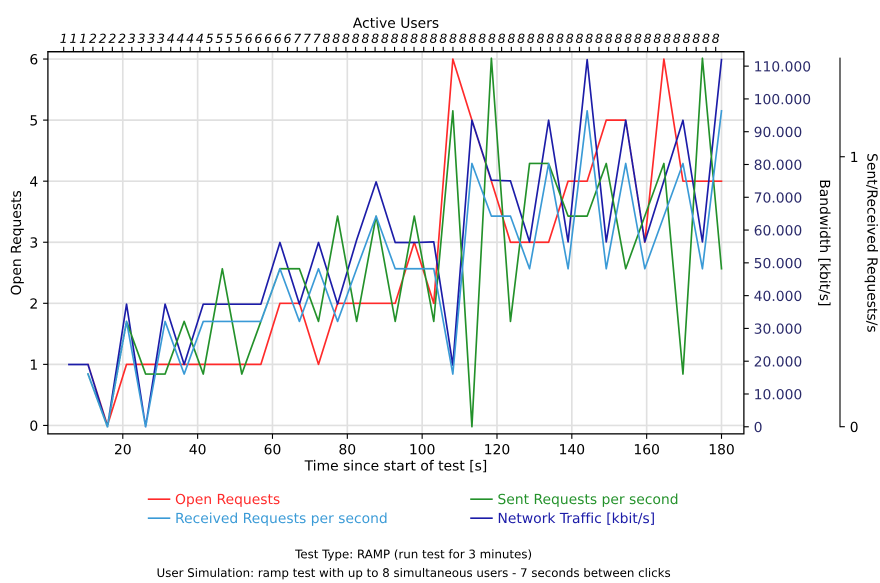  I want to click on legend-label: Sent Requests per second, so click(588, 500).